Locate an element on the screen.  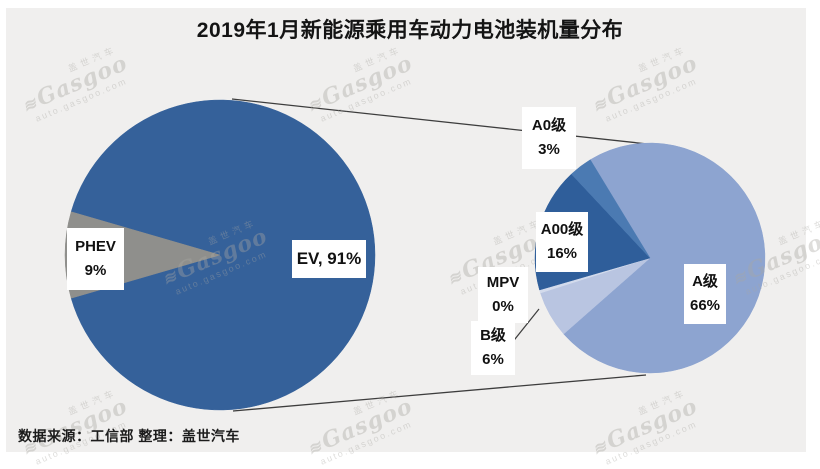
chart-title: 2019年1月新能源乘用车动力电池装机量分布 is located at coordinates (410, 30).